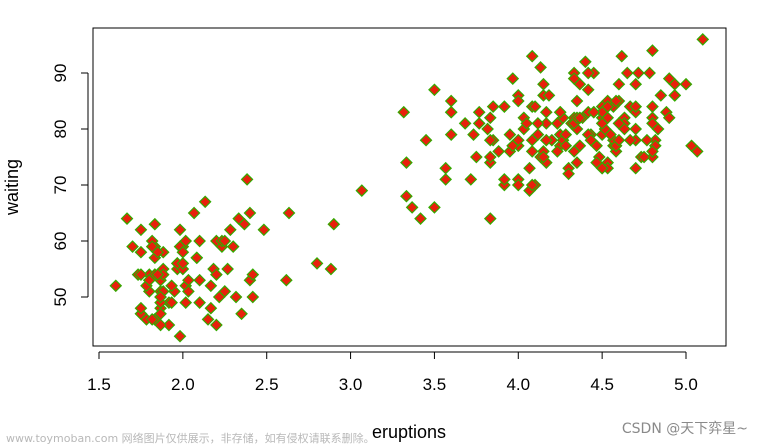 This screenshot has width=764, height=446. What do you see at coordinates (267, 384) in the screenshot?
I see `x-tick-label: 2.5` at bounding box center [267, 384].